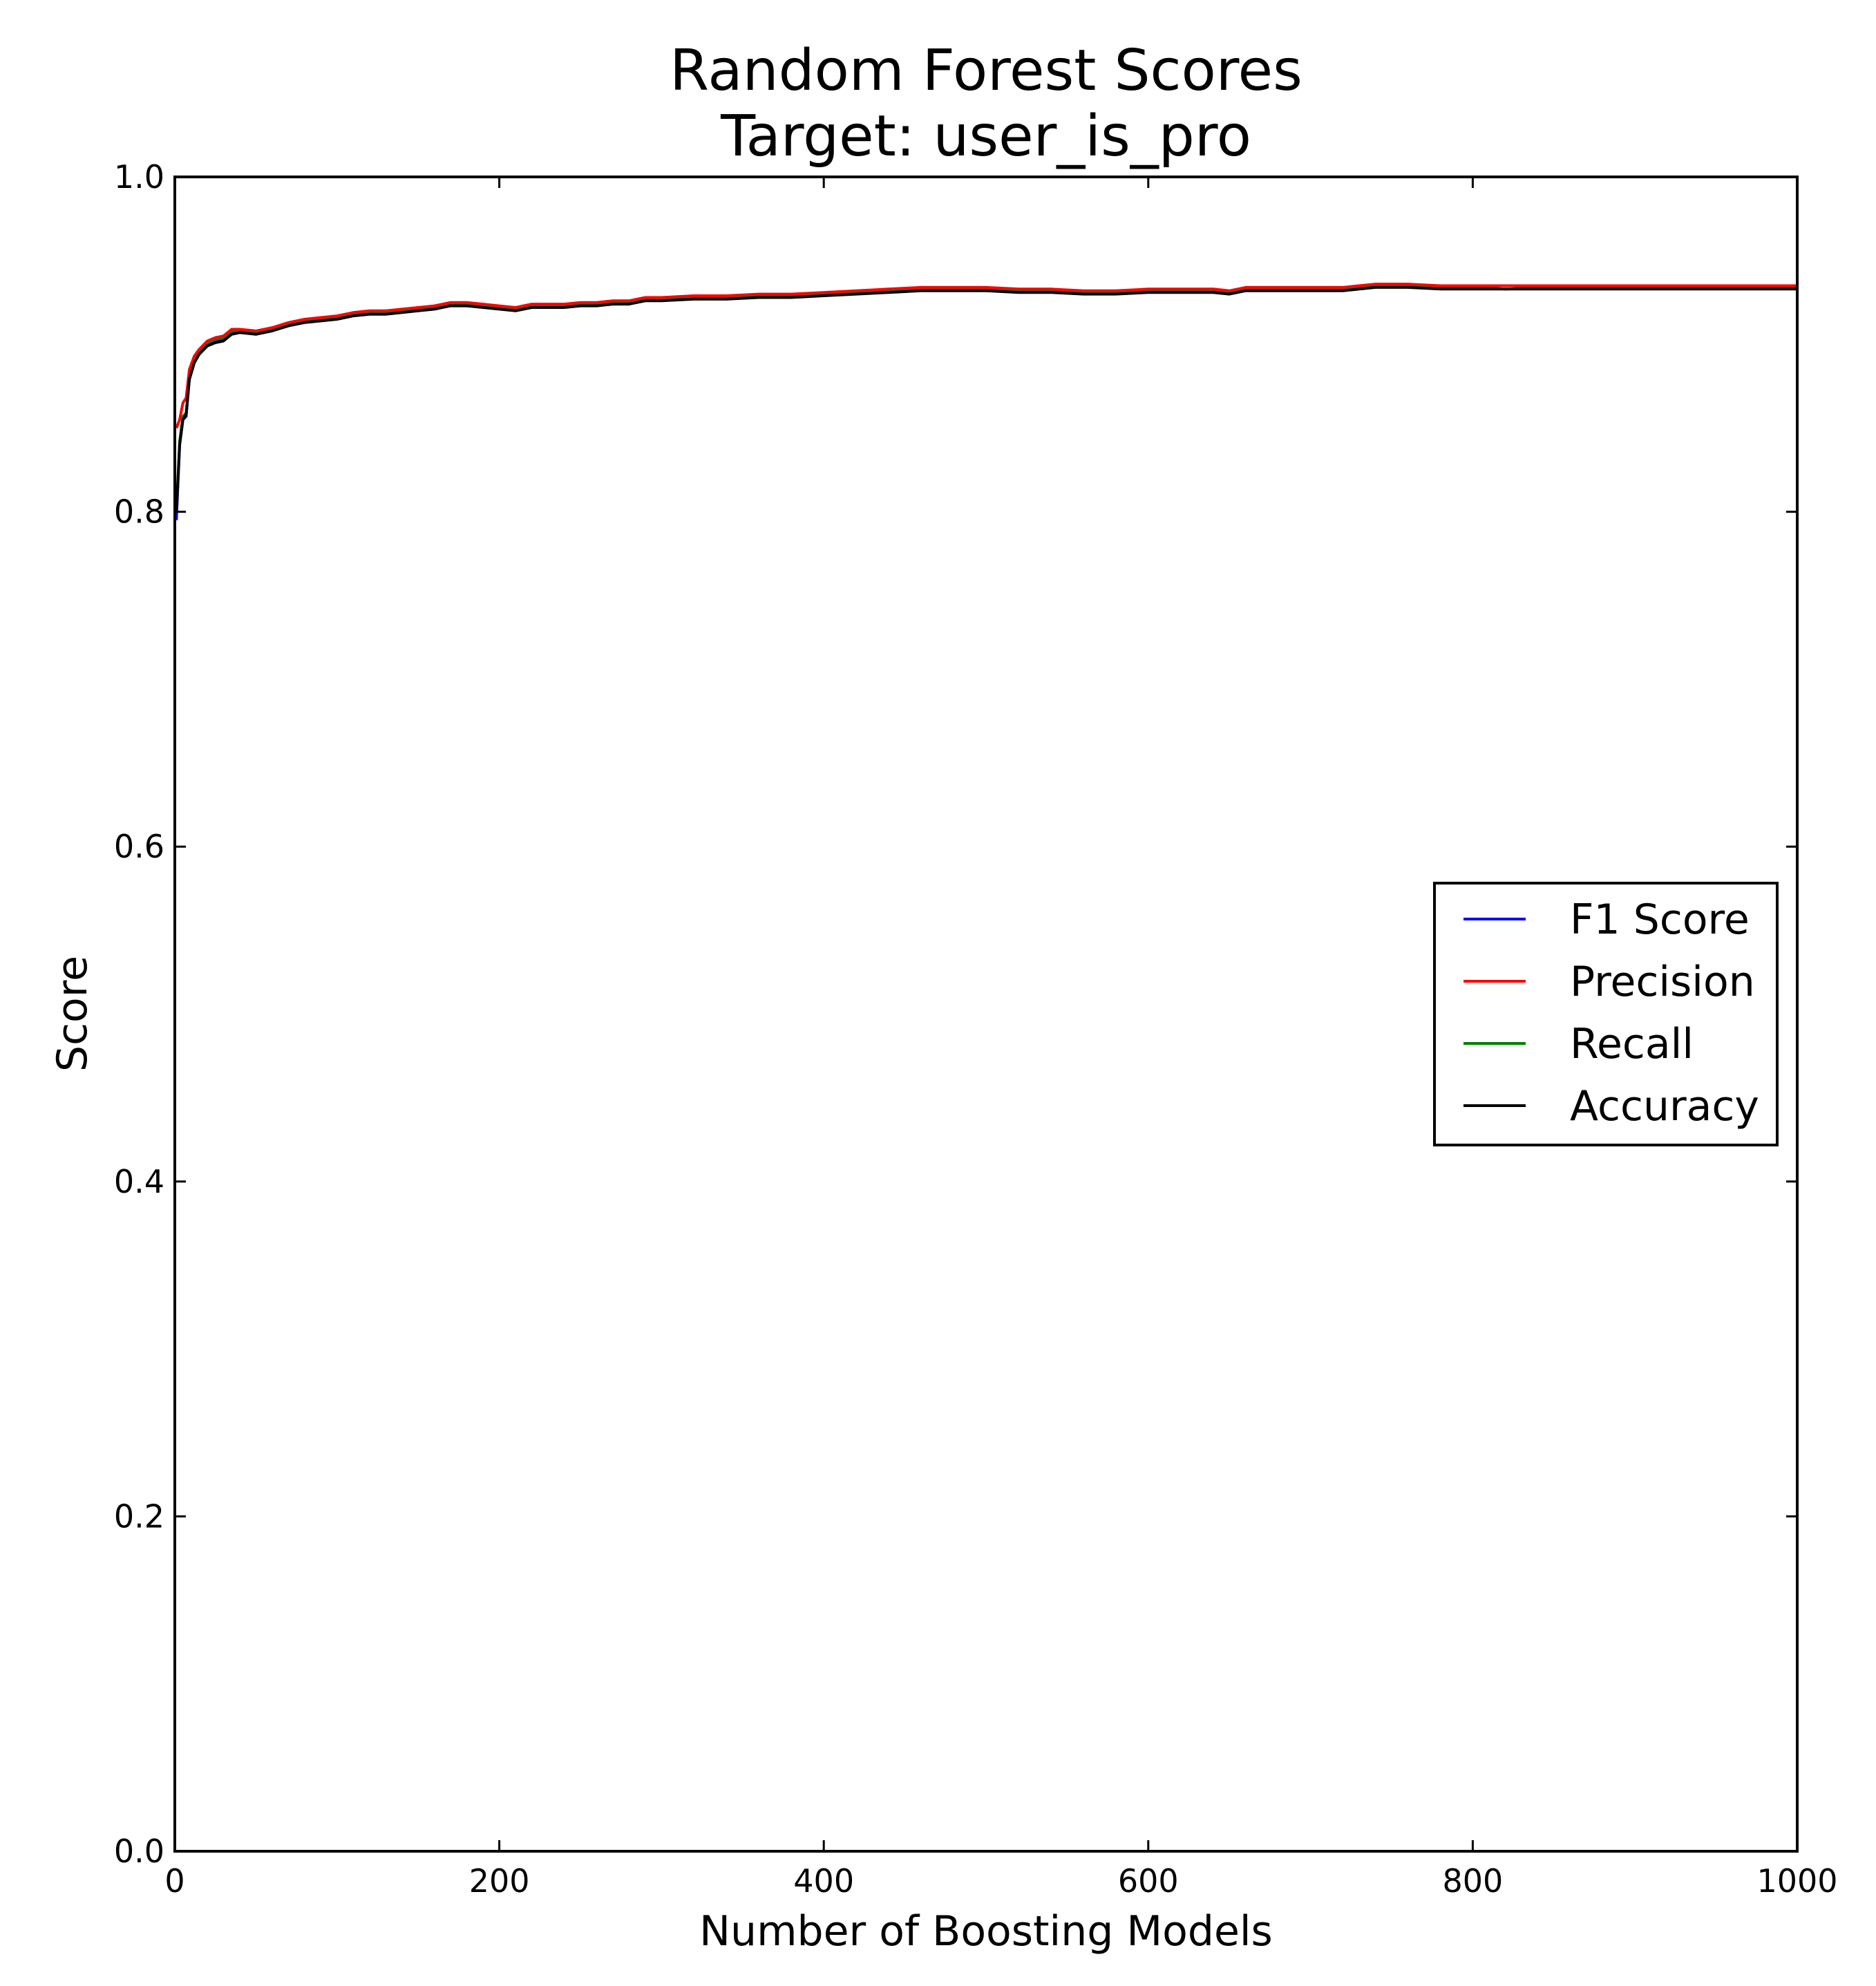 This screenshot has height=1986, width=1876. I want to click on y-tick-label: 0.6, so click(139, 847).